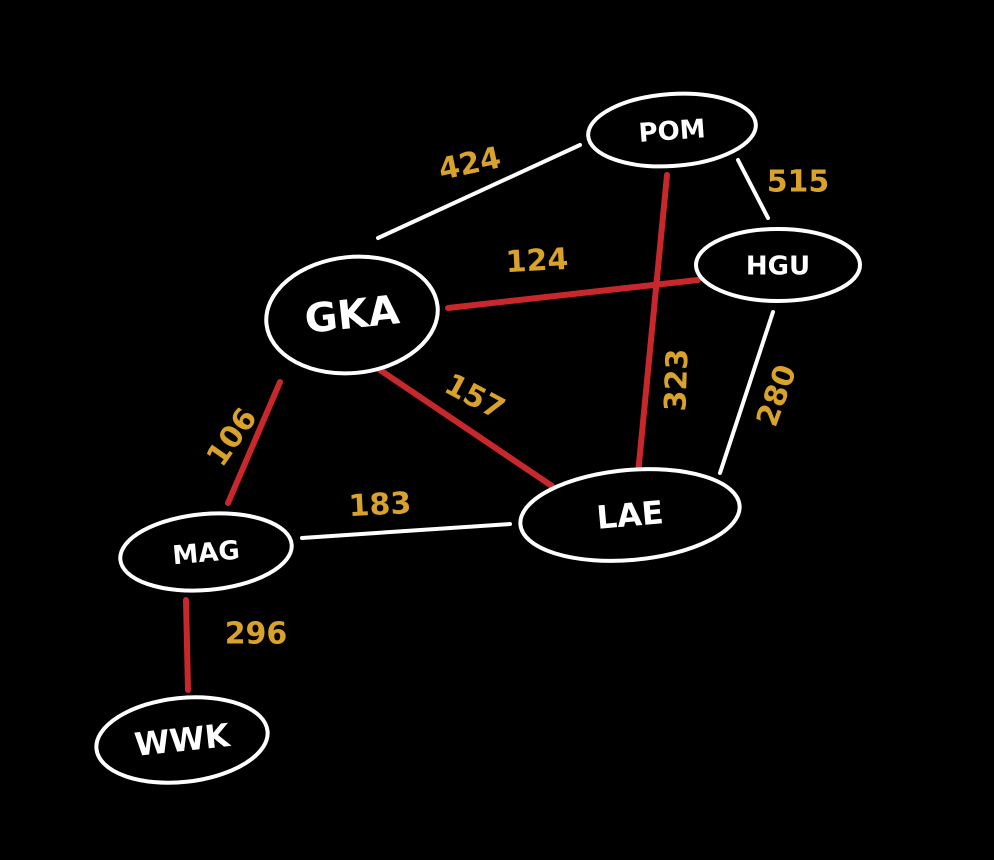 This screenshot has width=994, height=860. I want to click on node-pom: POM, so click(672, 130).